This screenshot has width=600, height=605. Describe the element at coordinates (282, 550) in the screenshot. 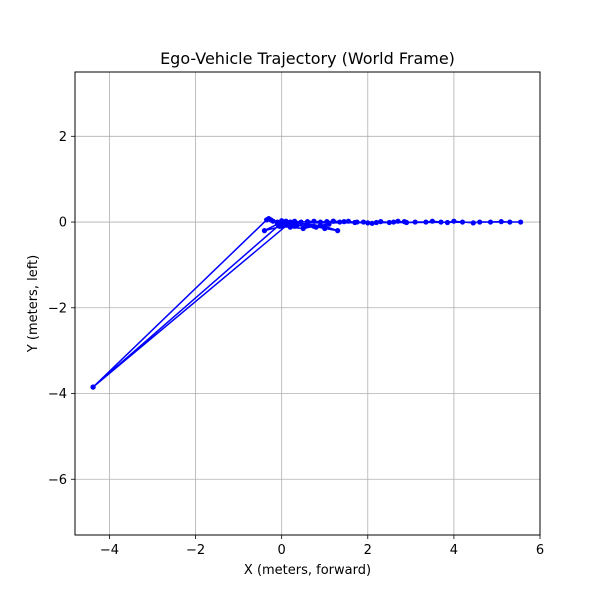

I see `x-tick-label: 0` at that location.